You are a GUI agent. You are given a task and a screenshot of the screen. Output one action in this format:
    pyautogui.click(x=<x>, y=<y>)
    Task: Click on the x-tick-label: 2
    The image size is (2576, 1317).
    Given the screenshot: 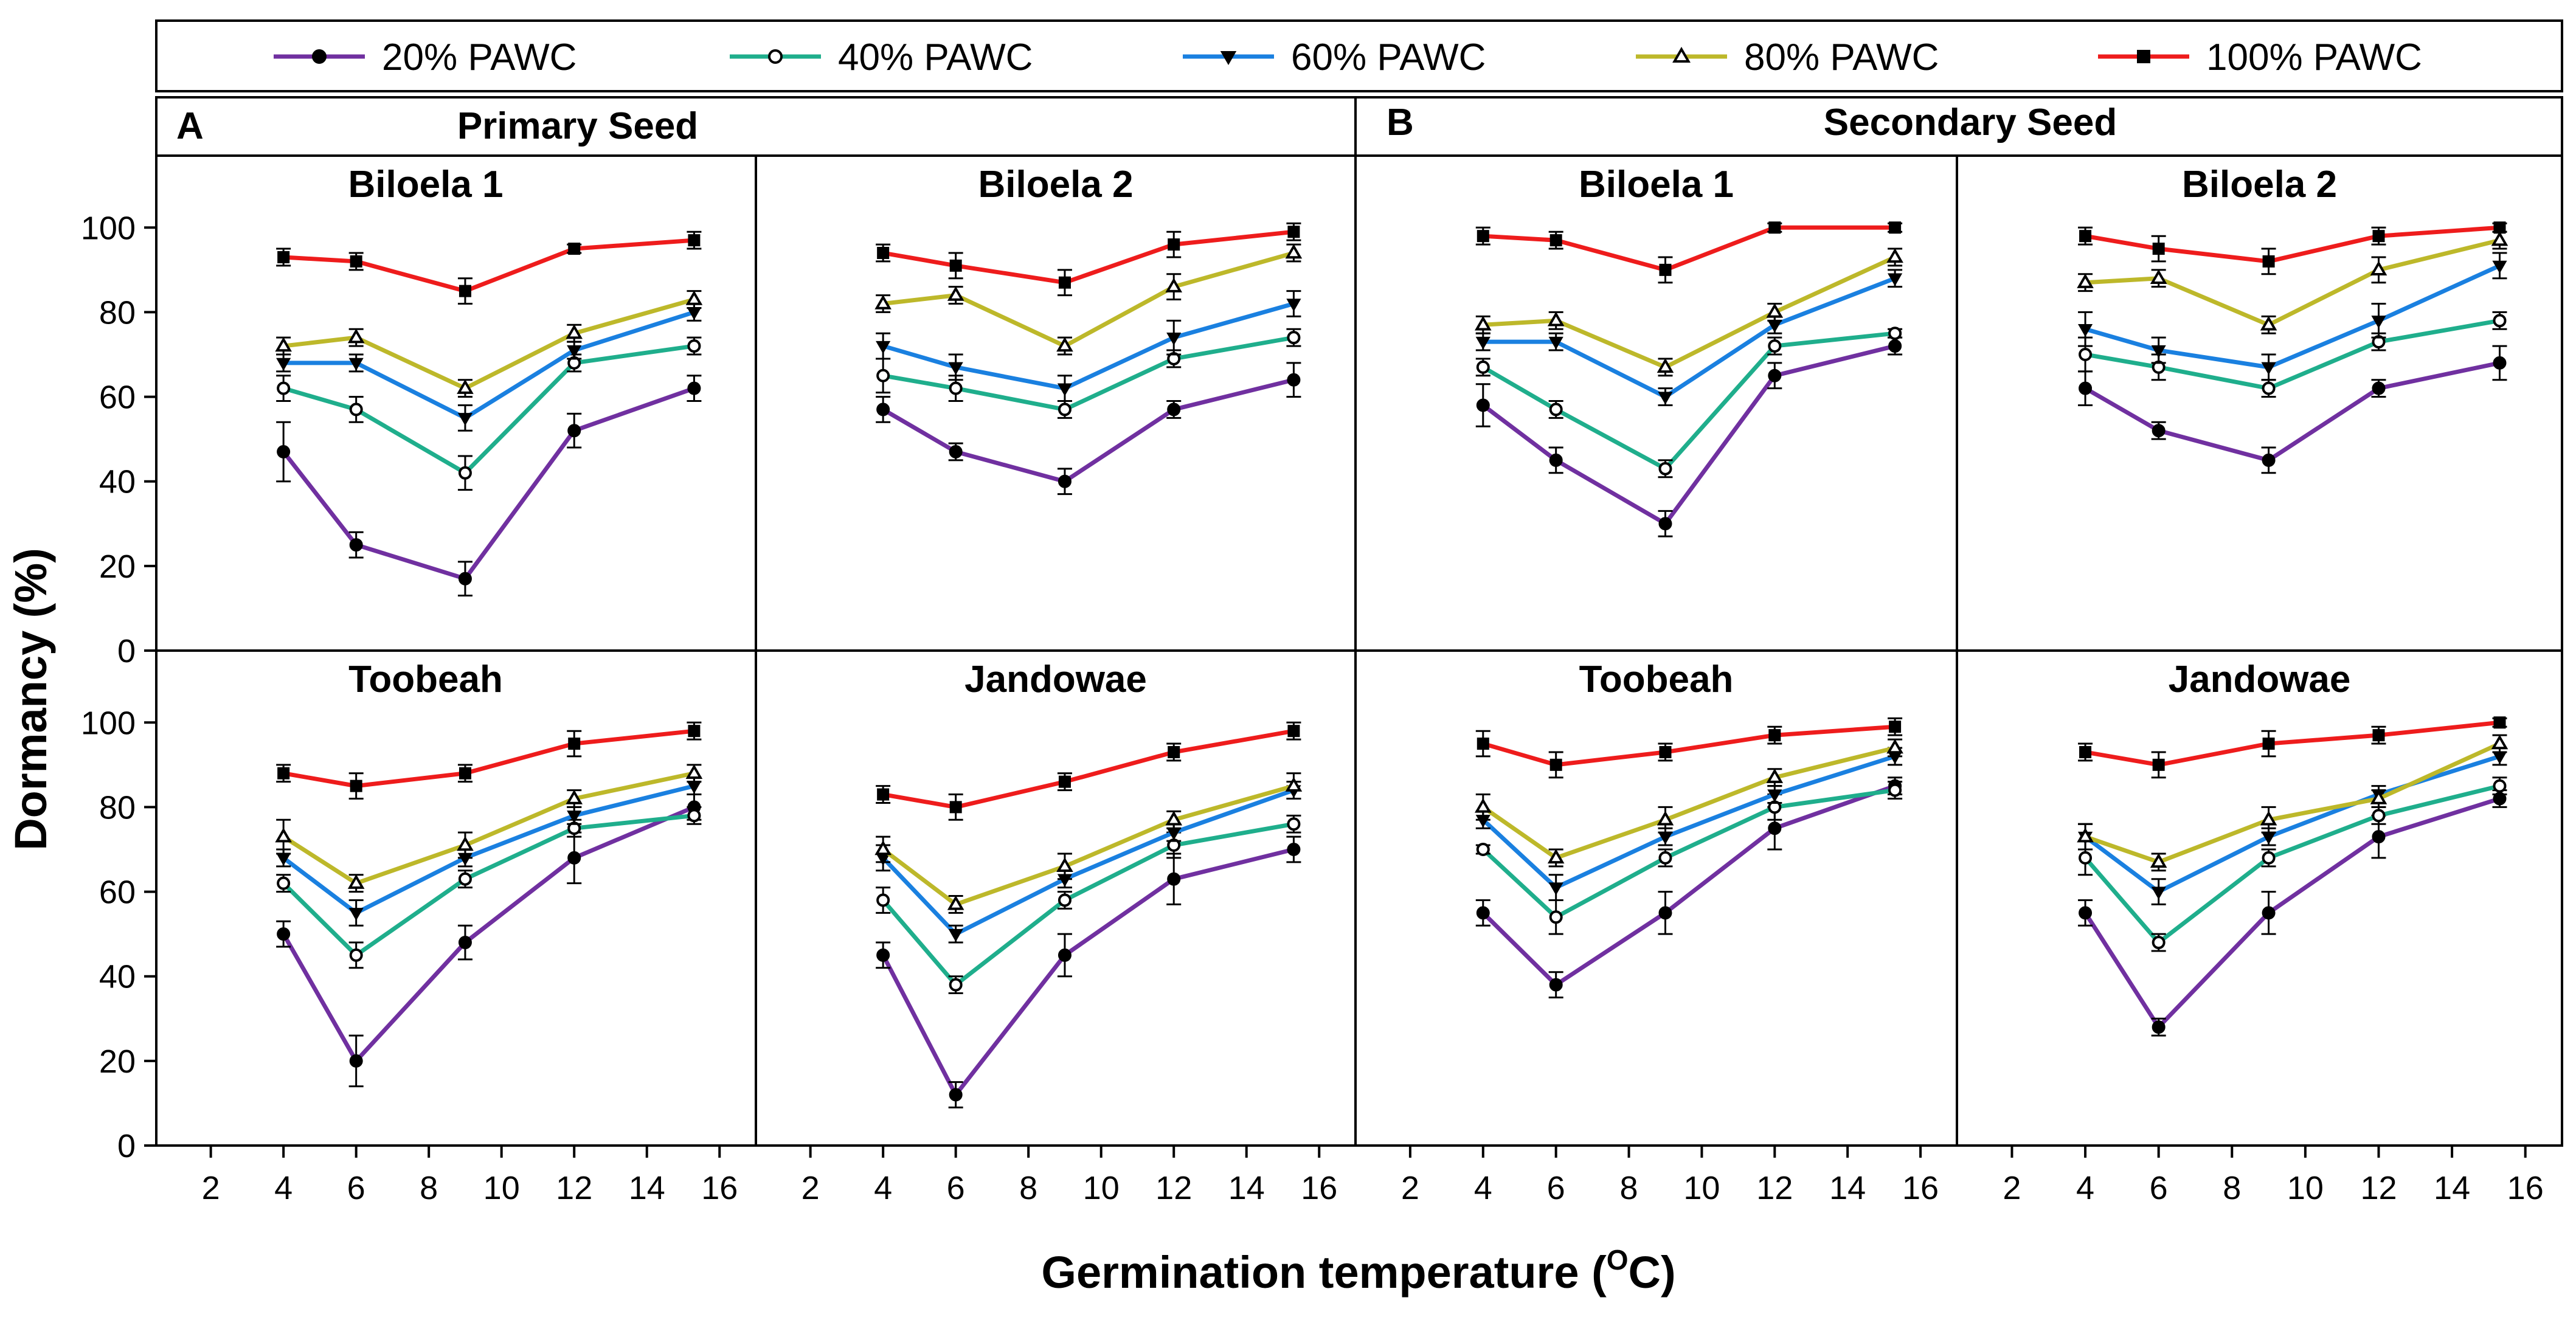 What is the action you would take?
    pyautogui.click(x=811, y=1188)
    